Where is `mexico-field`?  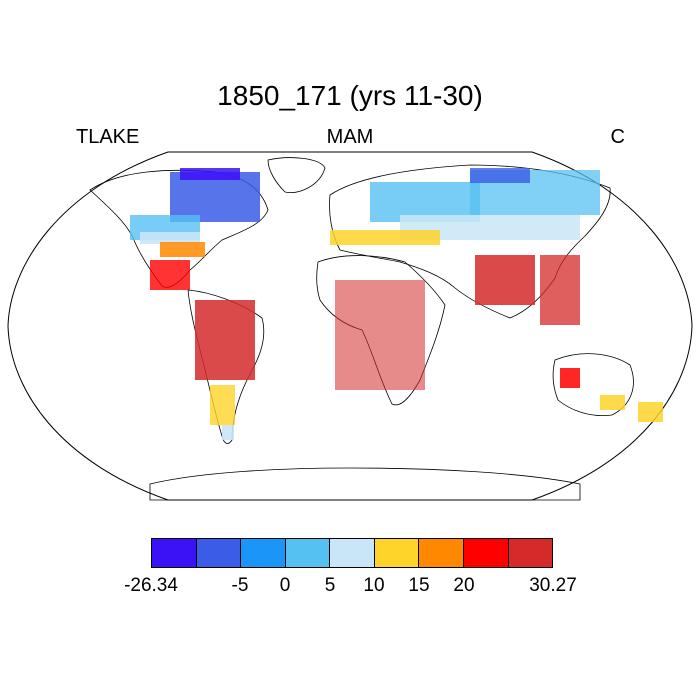
mexico-field is located at coordinates (170, 275).